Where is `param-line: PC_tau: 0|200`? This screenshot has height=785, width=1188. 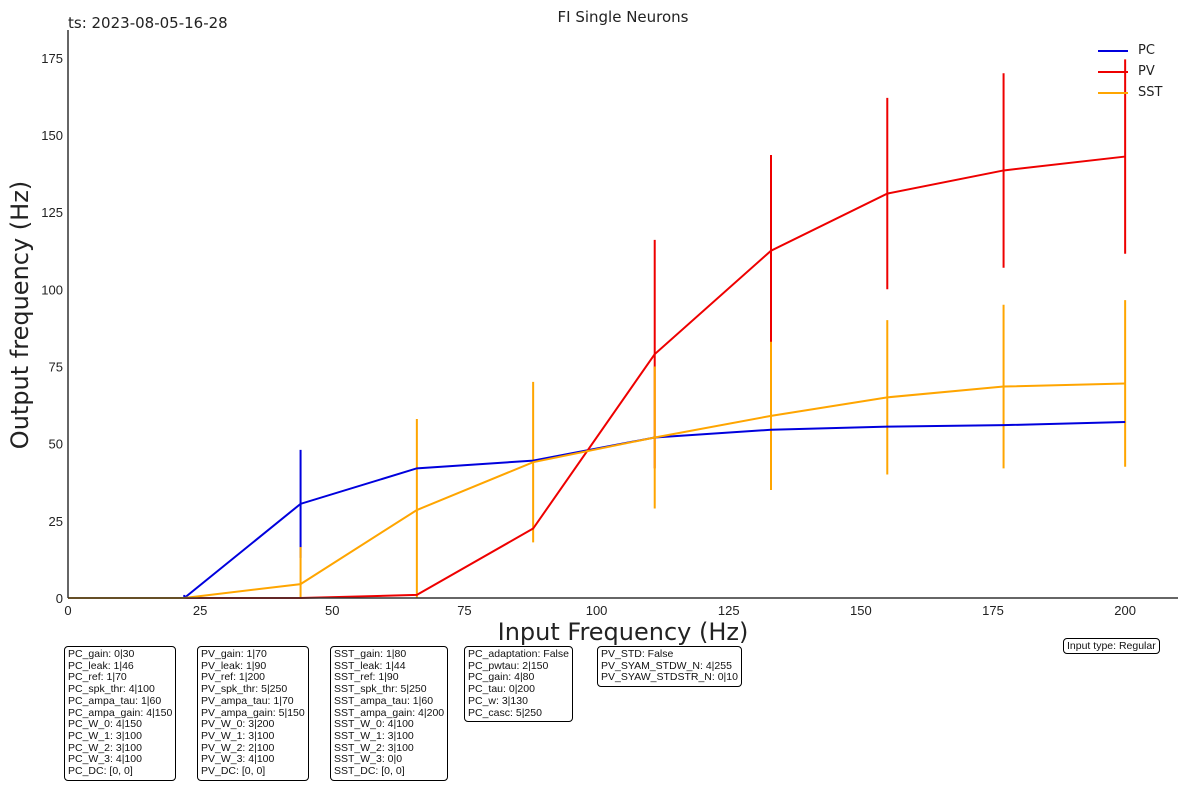 param-line: PC_tau: 0|200 is located at coordinates (501, 689).